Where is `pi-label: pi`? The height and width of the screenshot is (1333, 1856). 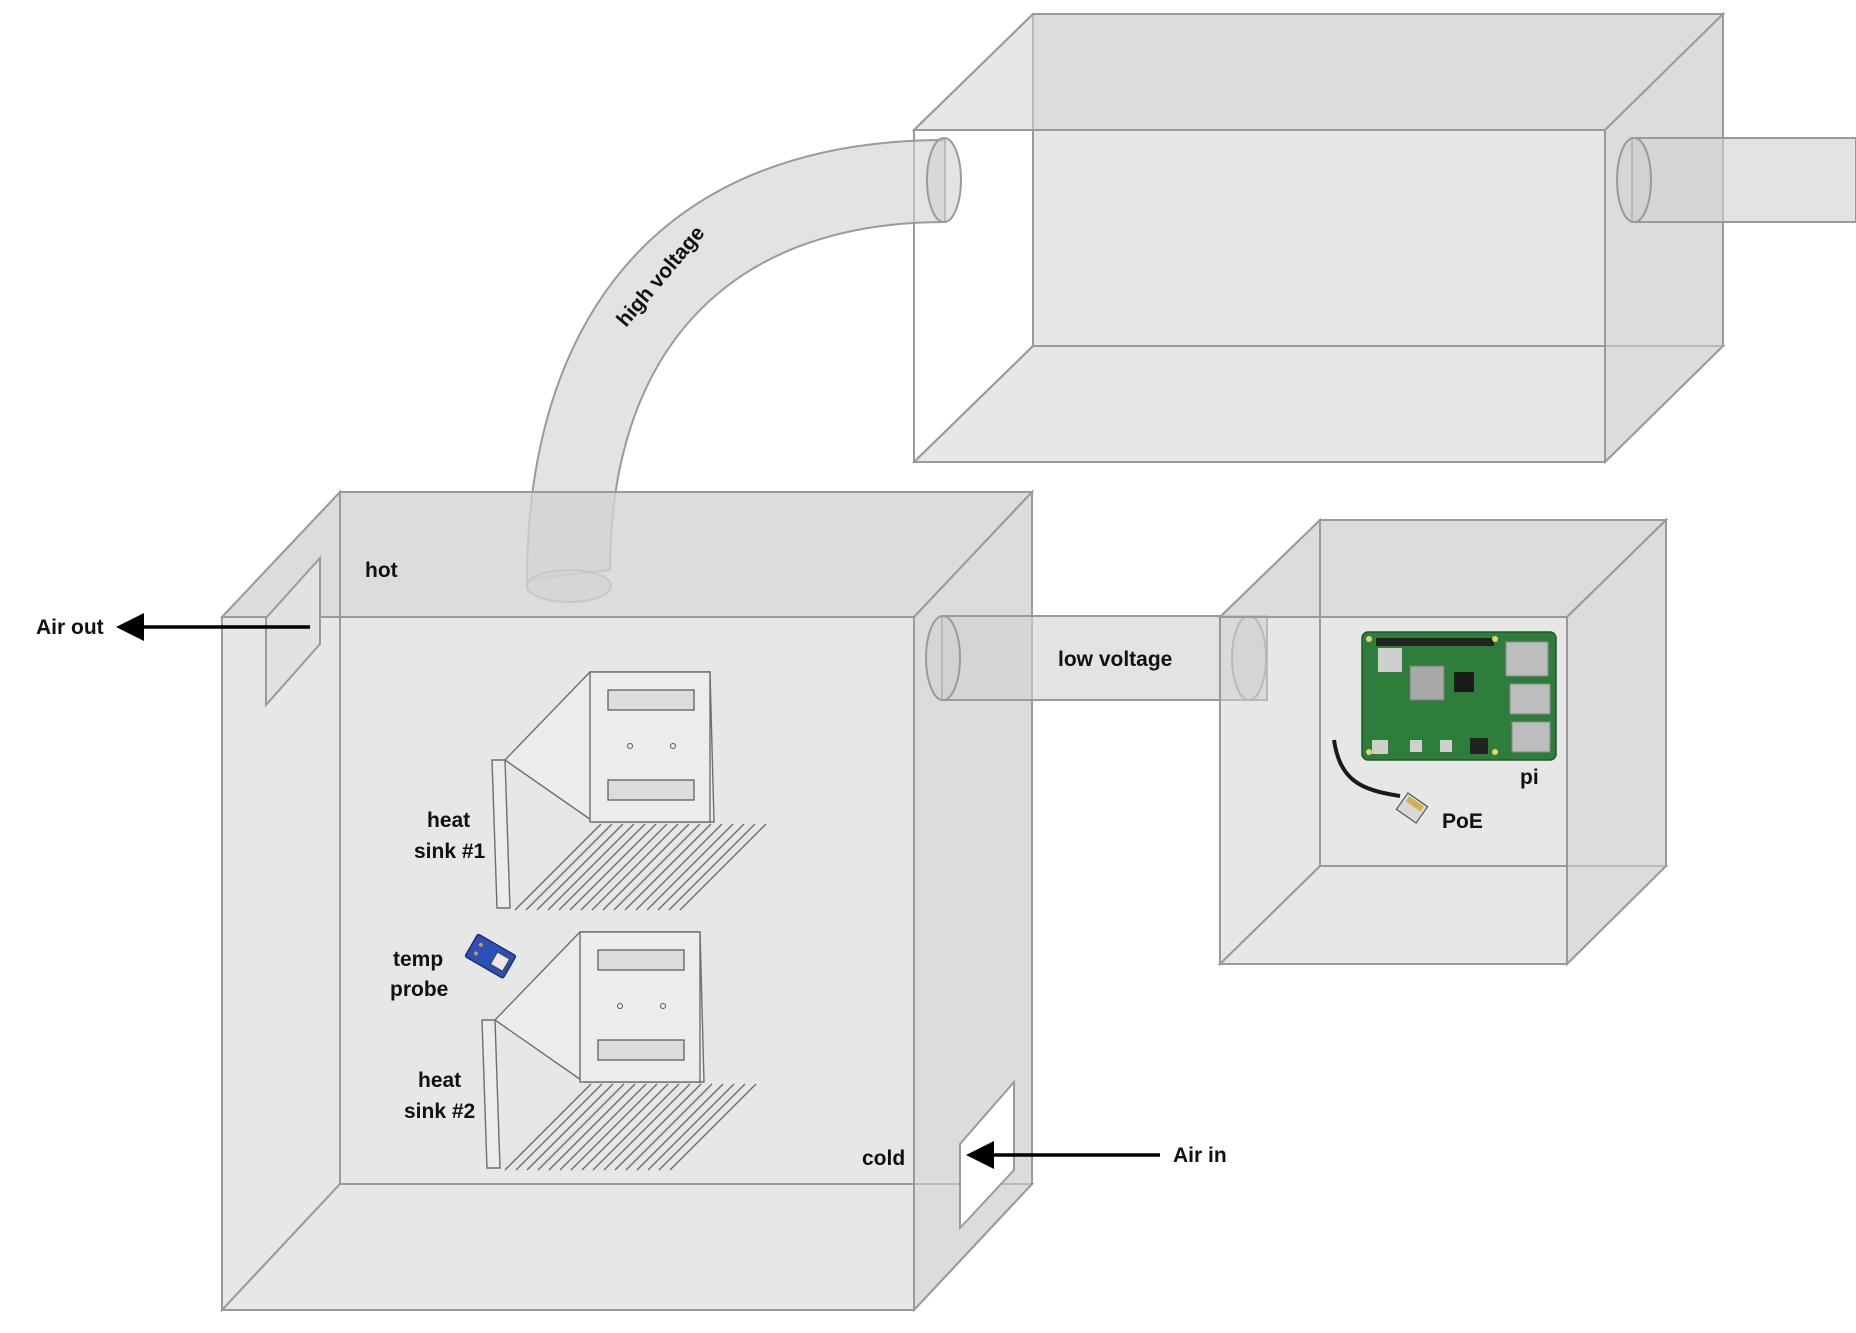 pi-label: pi is located at coordinates (1529, 777).